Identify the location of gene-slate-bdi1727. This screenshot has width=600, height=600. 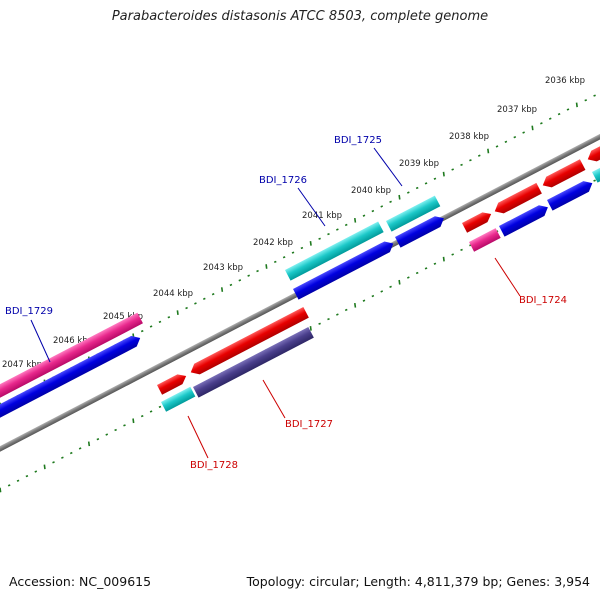
(253, 362).